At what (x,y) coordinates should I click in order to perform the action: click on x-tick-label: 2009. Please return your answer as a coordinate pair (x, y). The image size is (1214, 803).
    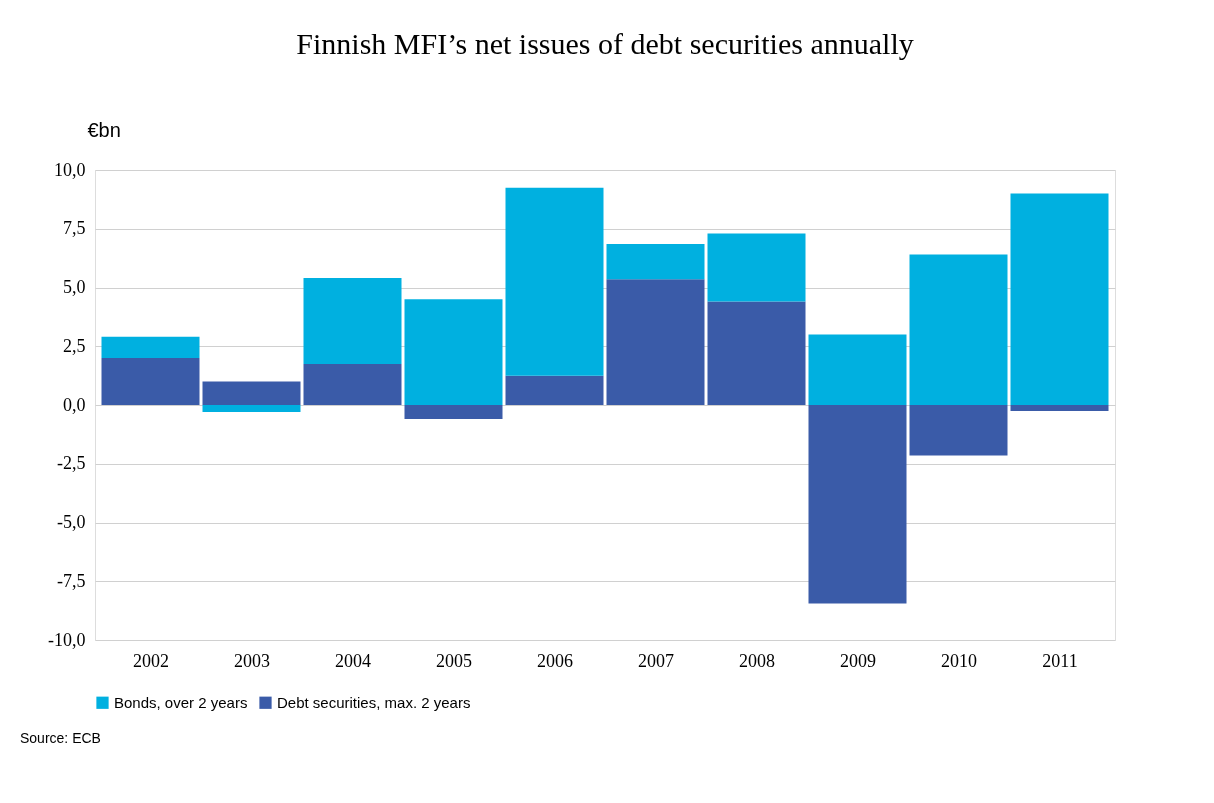
    Looking at the image, I should click on (858, 660).